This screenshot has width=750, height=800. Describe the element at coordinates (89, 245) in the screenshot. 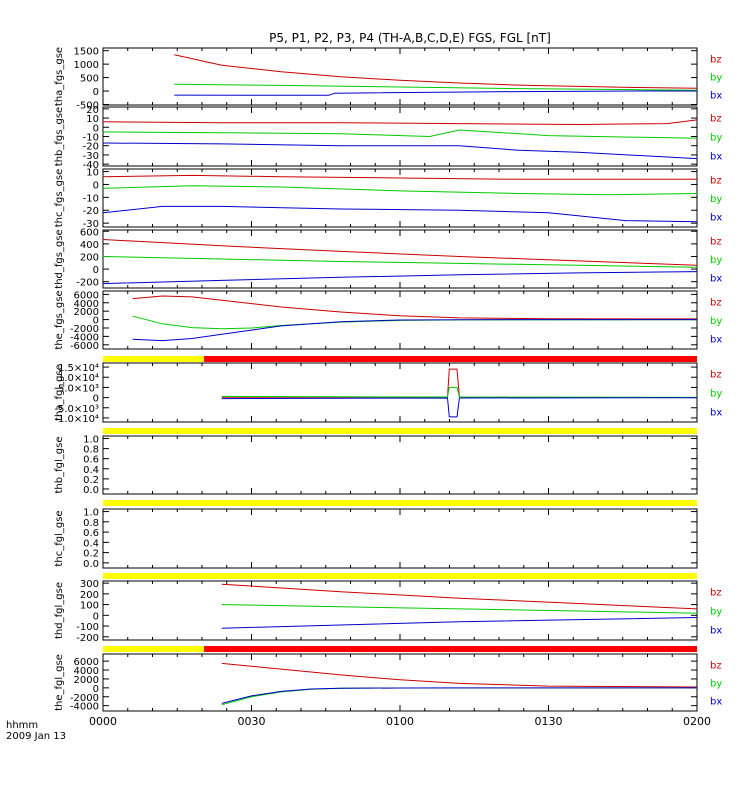

I see `y-tick-label: 400` at that location.